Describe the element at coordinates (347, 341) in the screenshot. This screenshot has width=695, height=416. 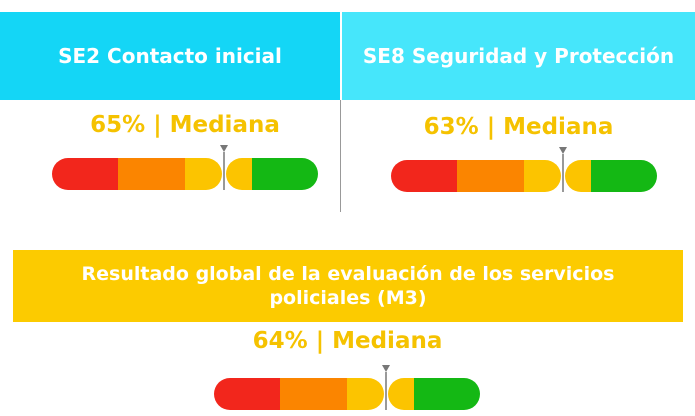
I see `score-label: 64% | Mediana` at that location.